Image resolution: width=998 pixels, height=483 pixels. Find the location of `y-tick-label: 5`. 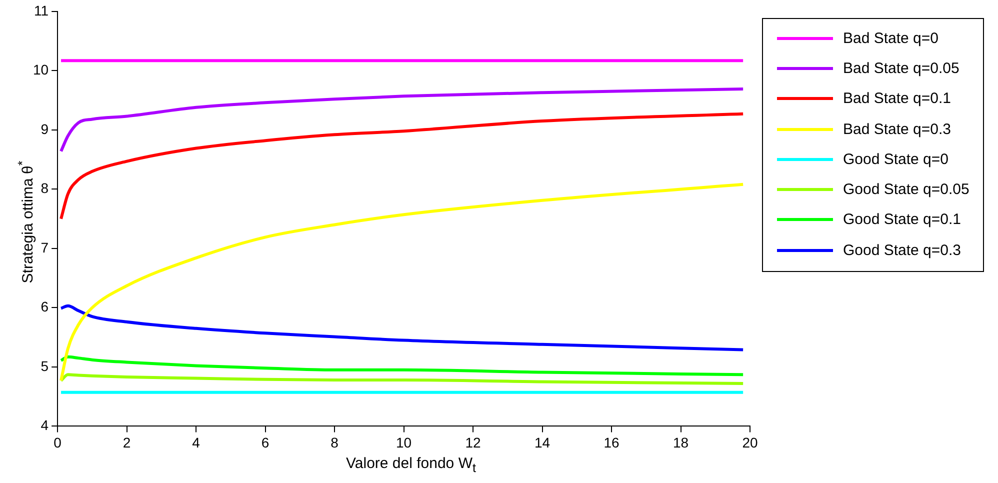

y-tick-label: 5 is located at coordinates (44, 366).